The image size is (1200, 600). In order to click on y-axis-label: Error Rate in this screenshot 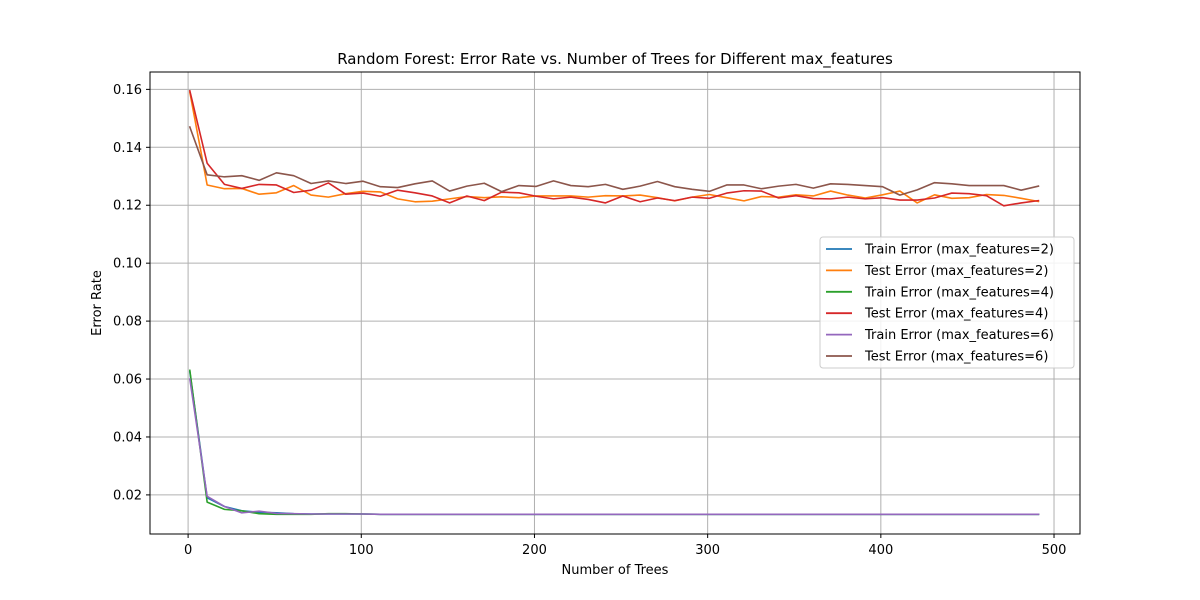, I will do `click(97, 303)`.